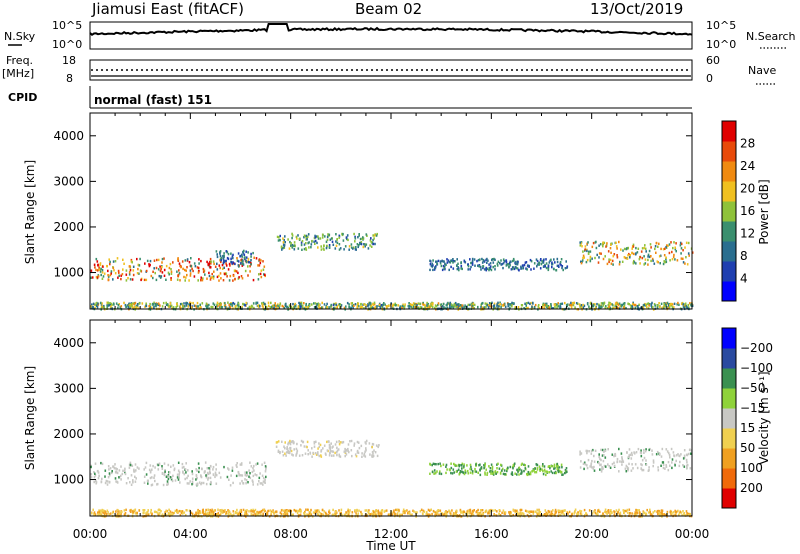 Image resolution: width=800 pixels, height=554 pixels. Describe the element at coordinates (591, 534) in the screenshot. I see `time-tick-label: 20:00` at that location.